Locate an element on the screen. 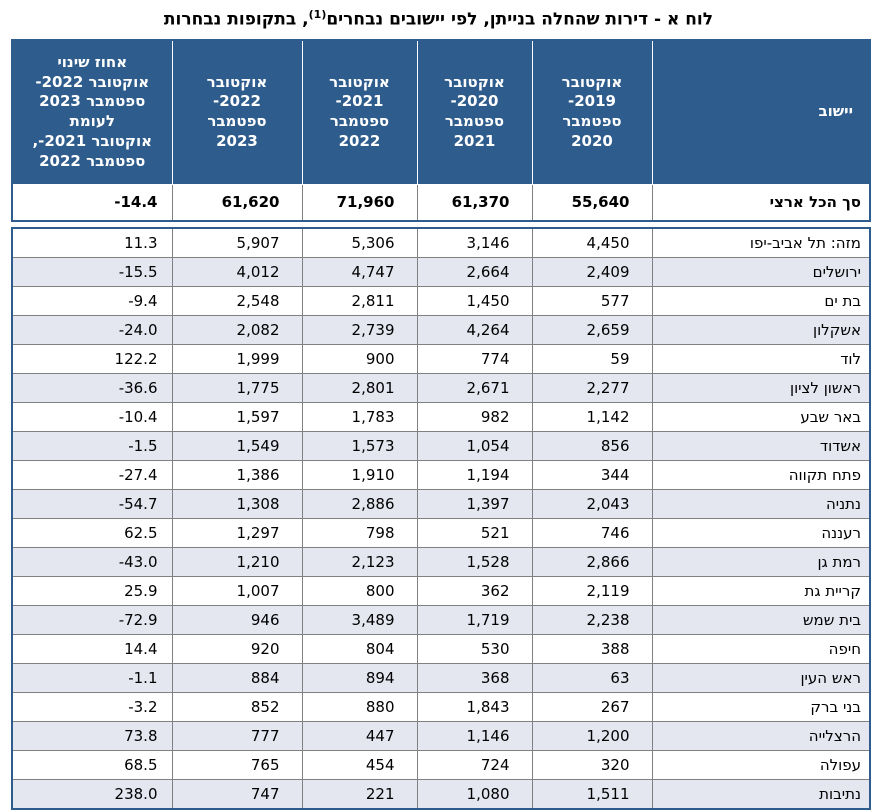  value-cell: 1,386 is located at coordinates (237, 474).